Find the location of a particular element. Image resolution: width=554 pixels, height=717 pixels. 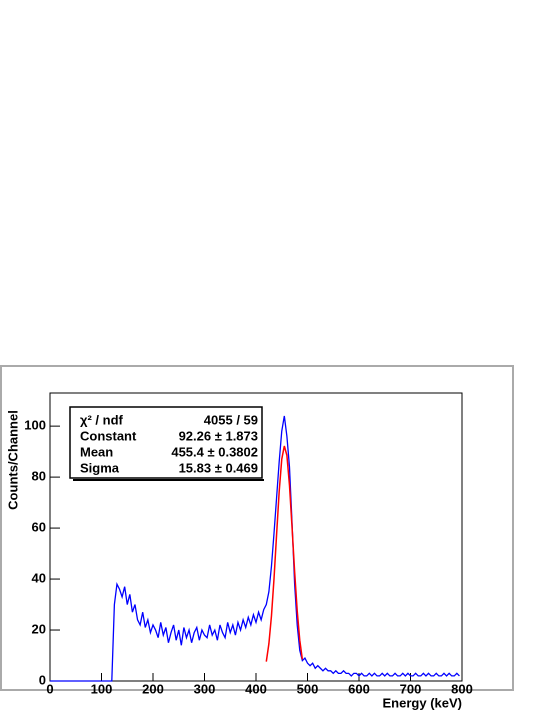

stats-frame is located at coordinates (166, 442).